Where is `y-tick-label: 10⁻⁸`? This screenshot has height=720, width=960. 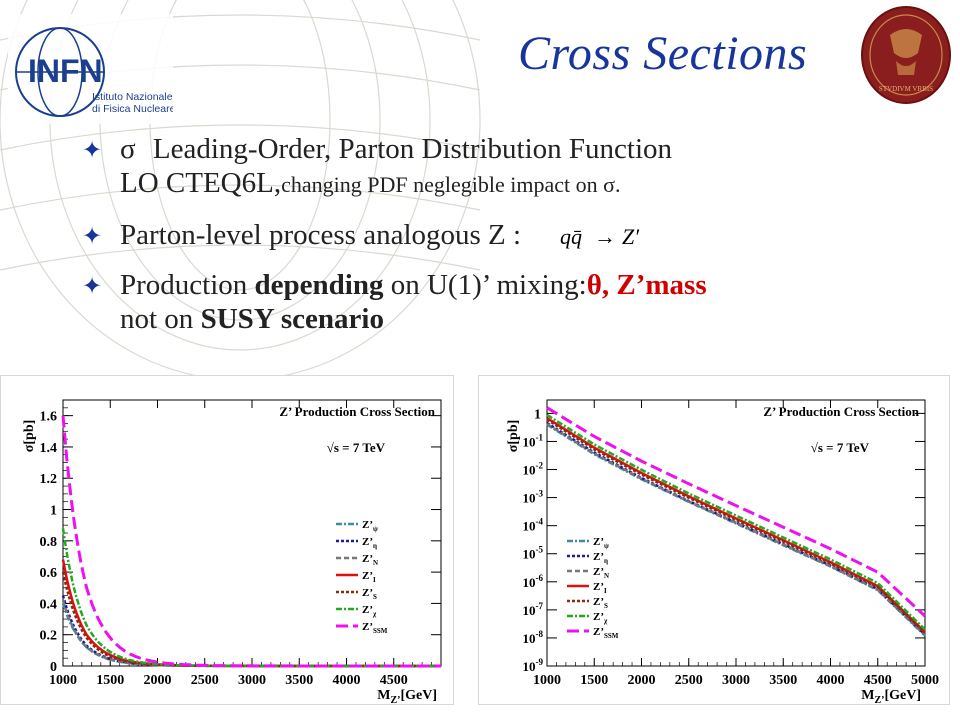 y-tick-label: 10⁻⁸ is located at coordinates (533, 637).